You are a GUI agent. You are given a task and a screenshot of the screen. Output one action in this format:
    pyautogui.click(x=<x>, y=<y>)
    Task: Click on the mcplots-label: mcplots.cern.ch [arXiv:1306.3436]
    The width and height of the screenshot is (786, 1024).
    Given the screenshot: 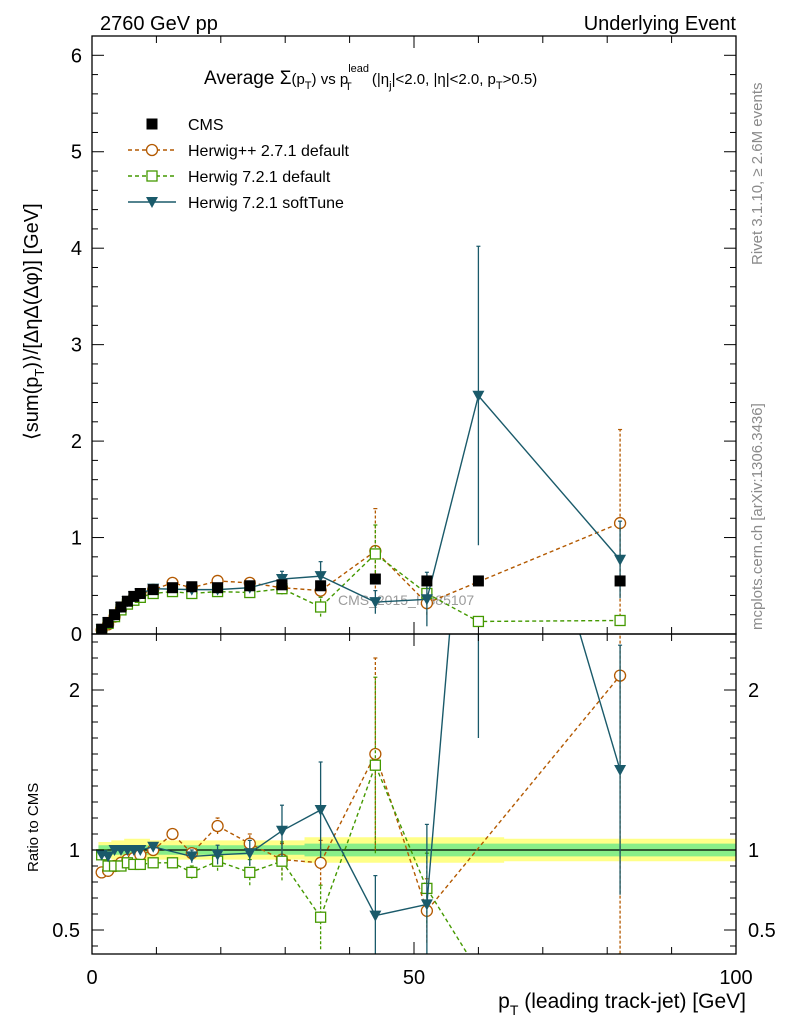 What is the action you would take?
    pyautogui.click(x=757, y=516)
    